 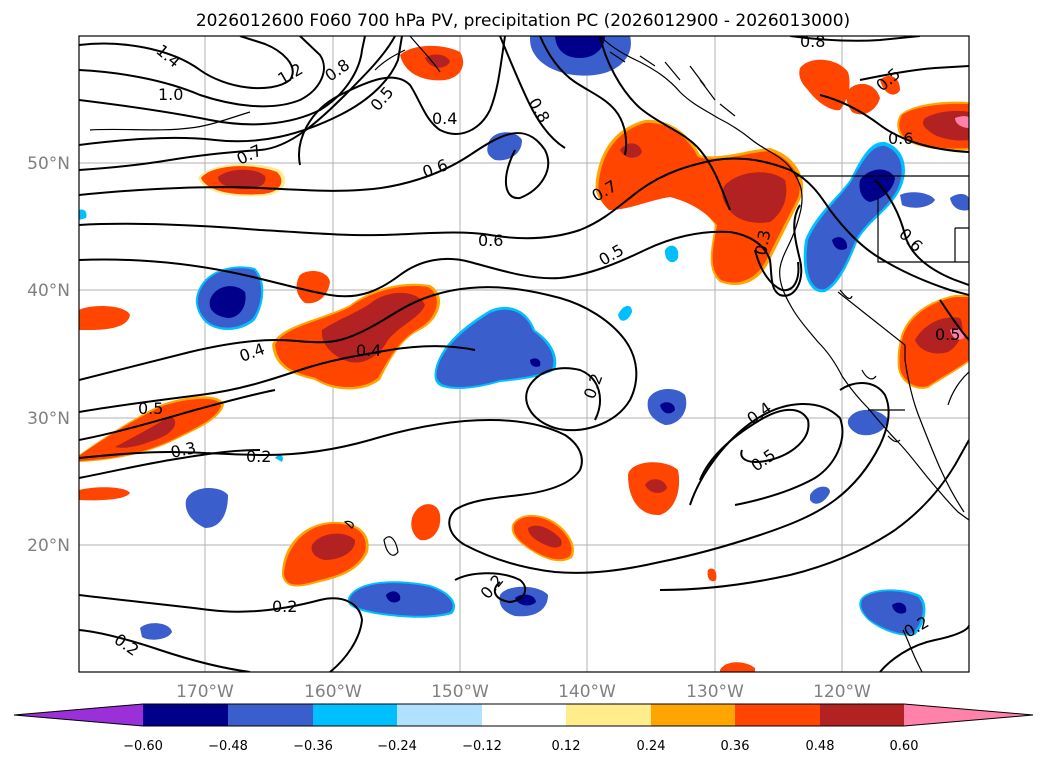 I want to click on colorbar-tick-label: −0.36, so click(x=313, y=746).